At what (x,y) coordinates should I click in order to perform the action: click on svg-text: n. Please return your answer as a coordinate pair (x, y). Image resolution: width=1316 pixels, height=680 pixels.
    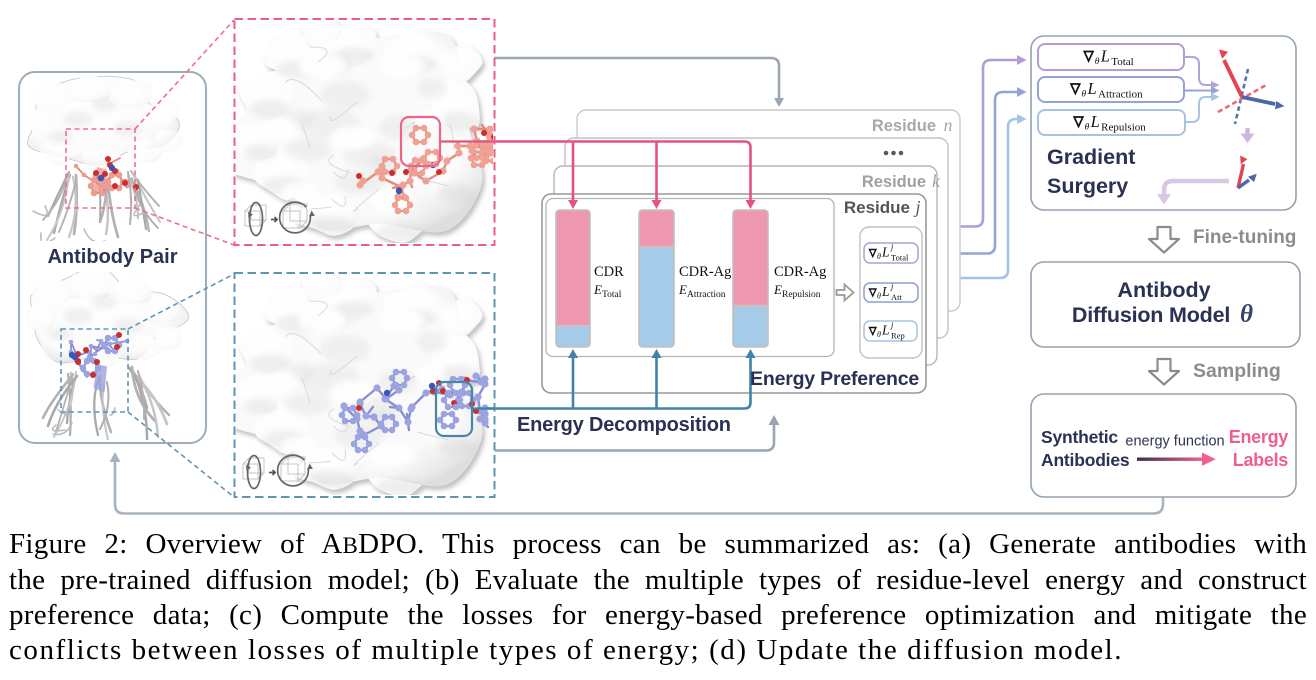
    Looking at the image, I should click on (948, 125).